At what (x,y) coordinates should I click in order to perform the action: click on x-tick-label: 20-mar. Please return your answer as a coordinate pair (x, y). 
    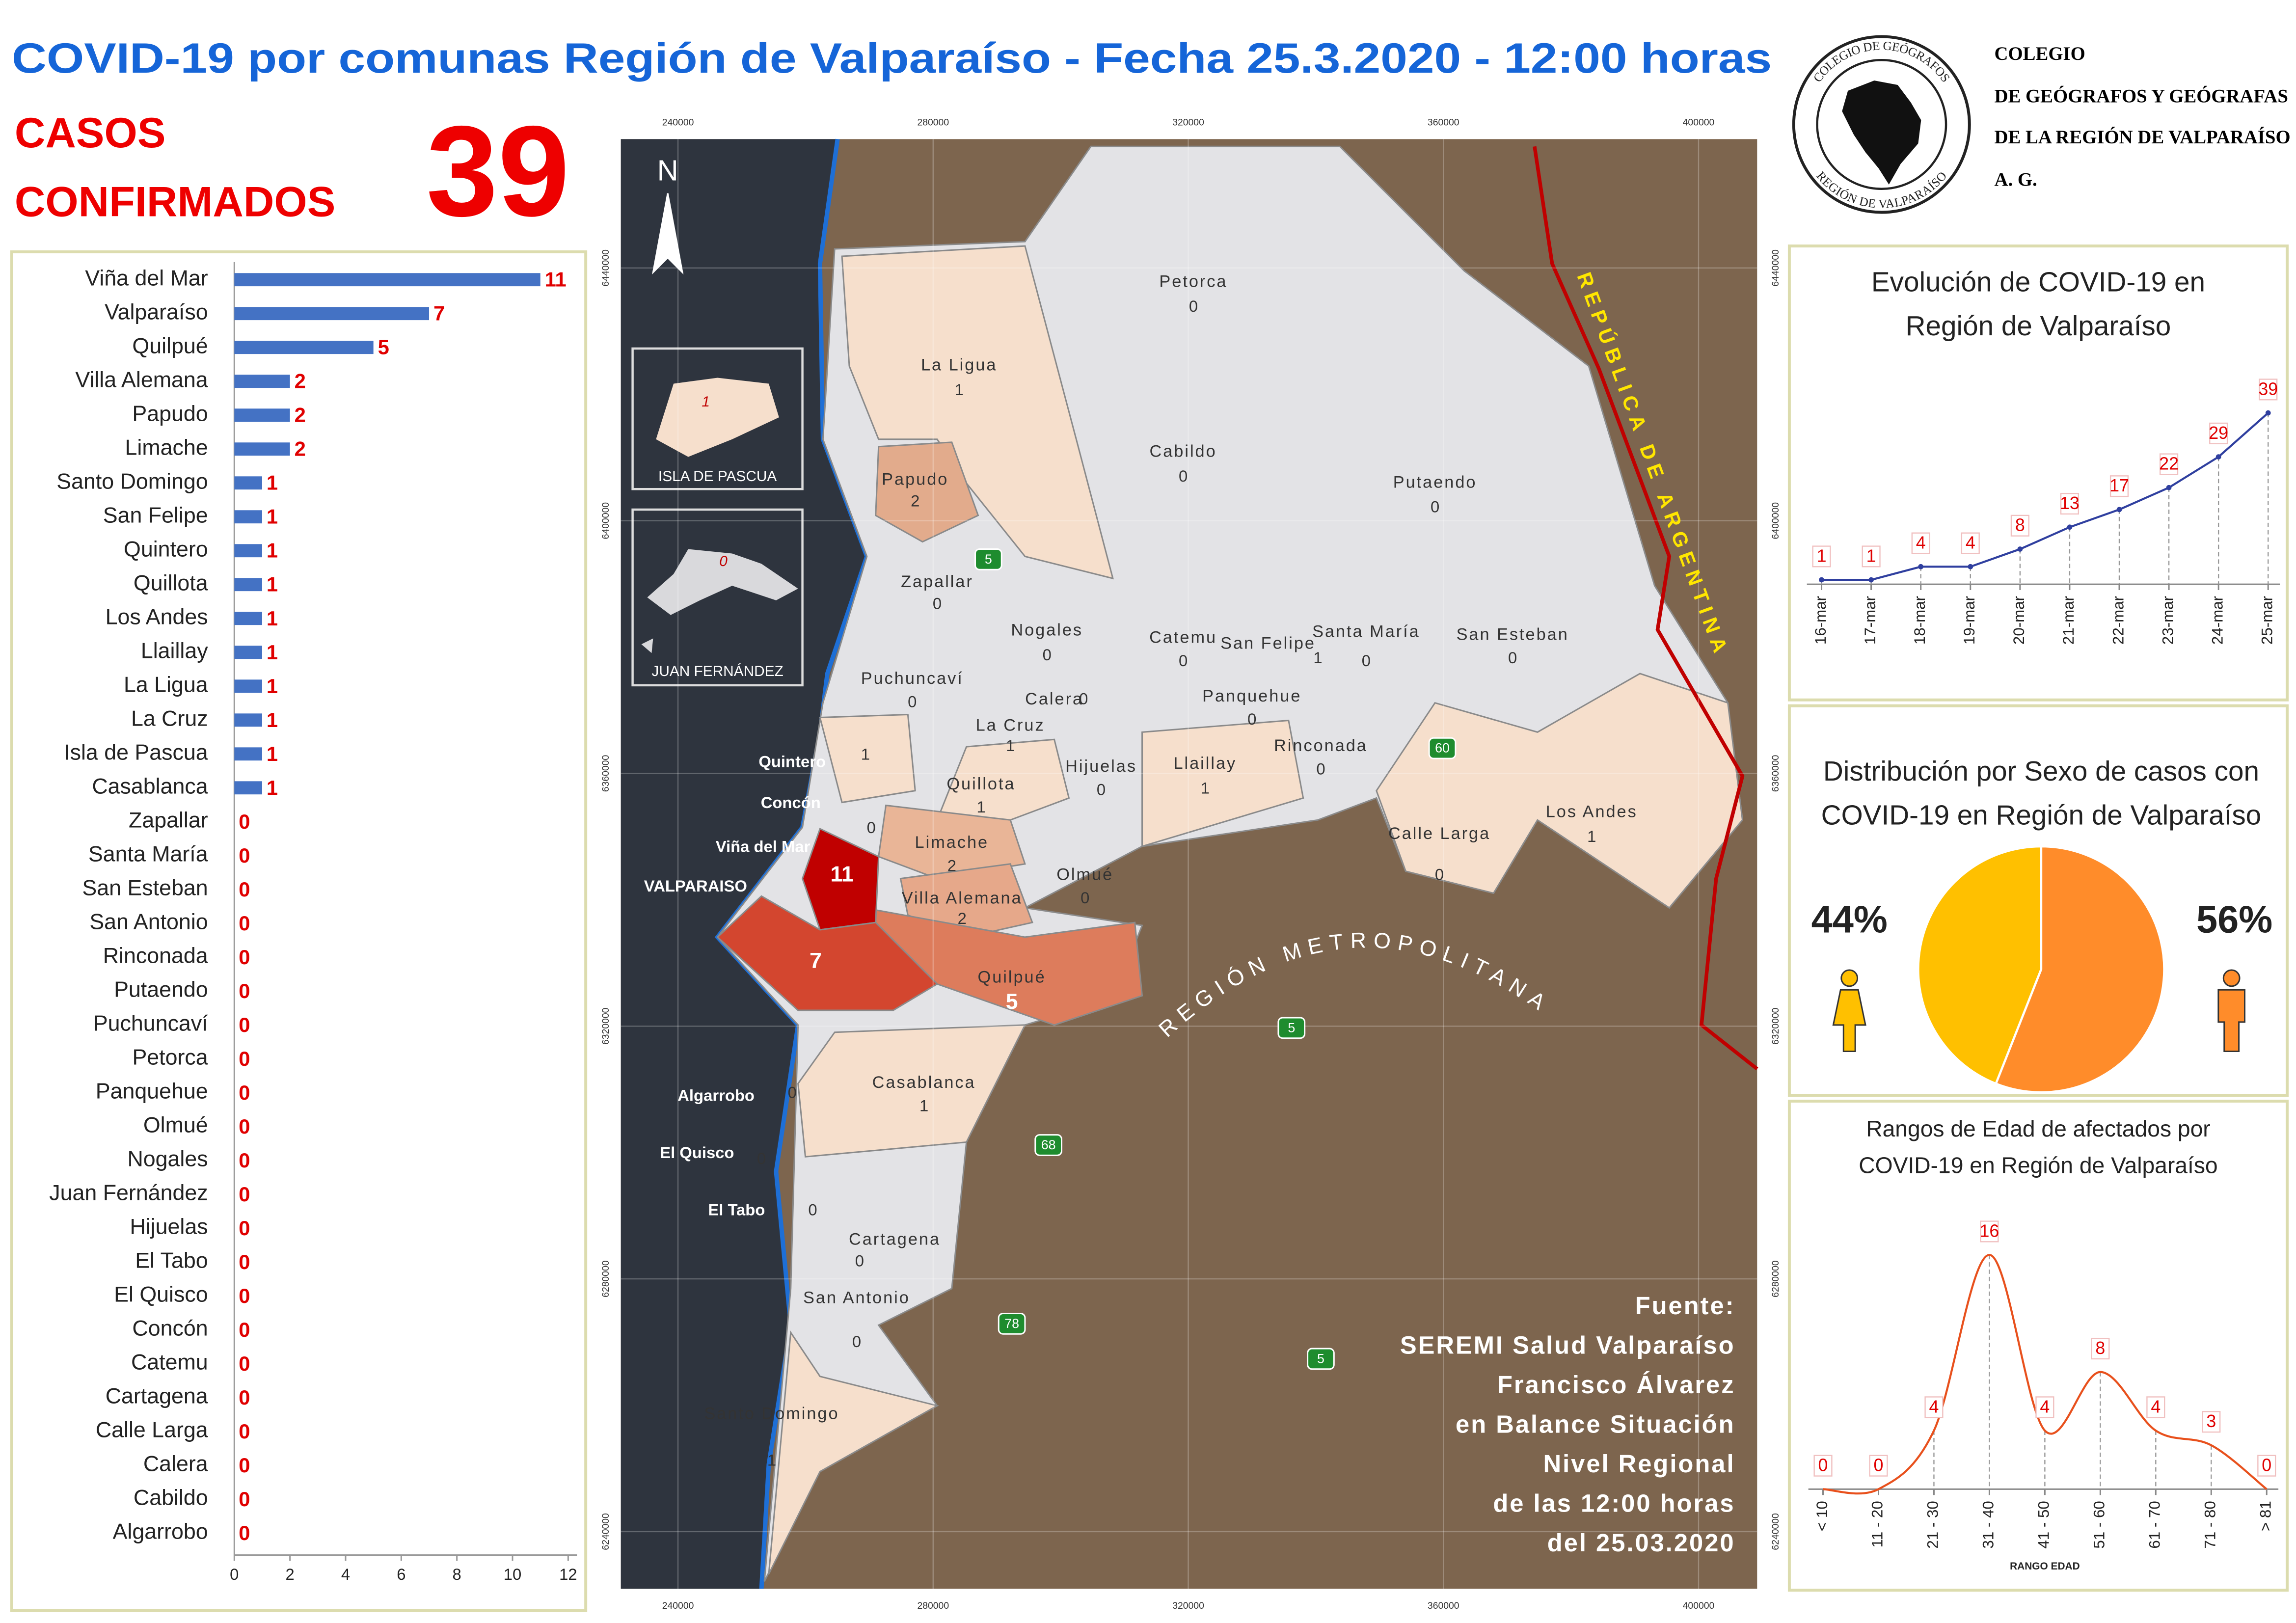
    Looking at the image, I should click on (2018, 620).